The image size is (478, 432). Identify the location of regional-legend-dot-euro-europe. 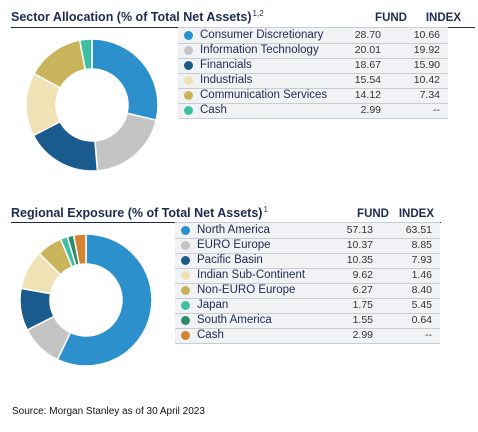
(185, 245).